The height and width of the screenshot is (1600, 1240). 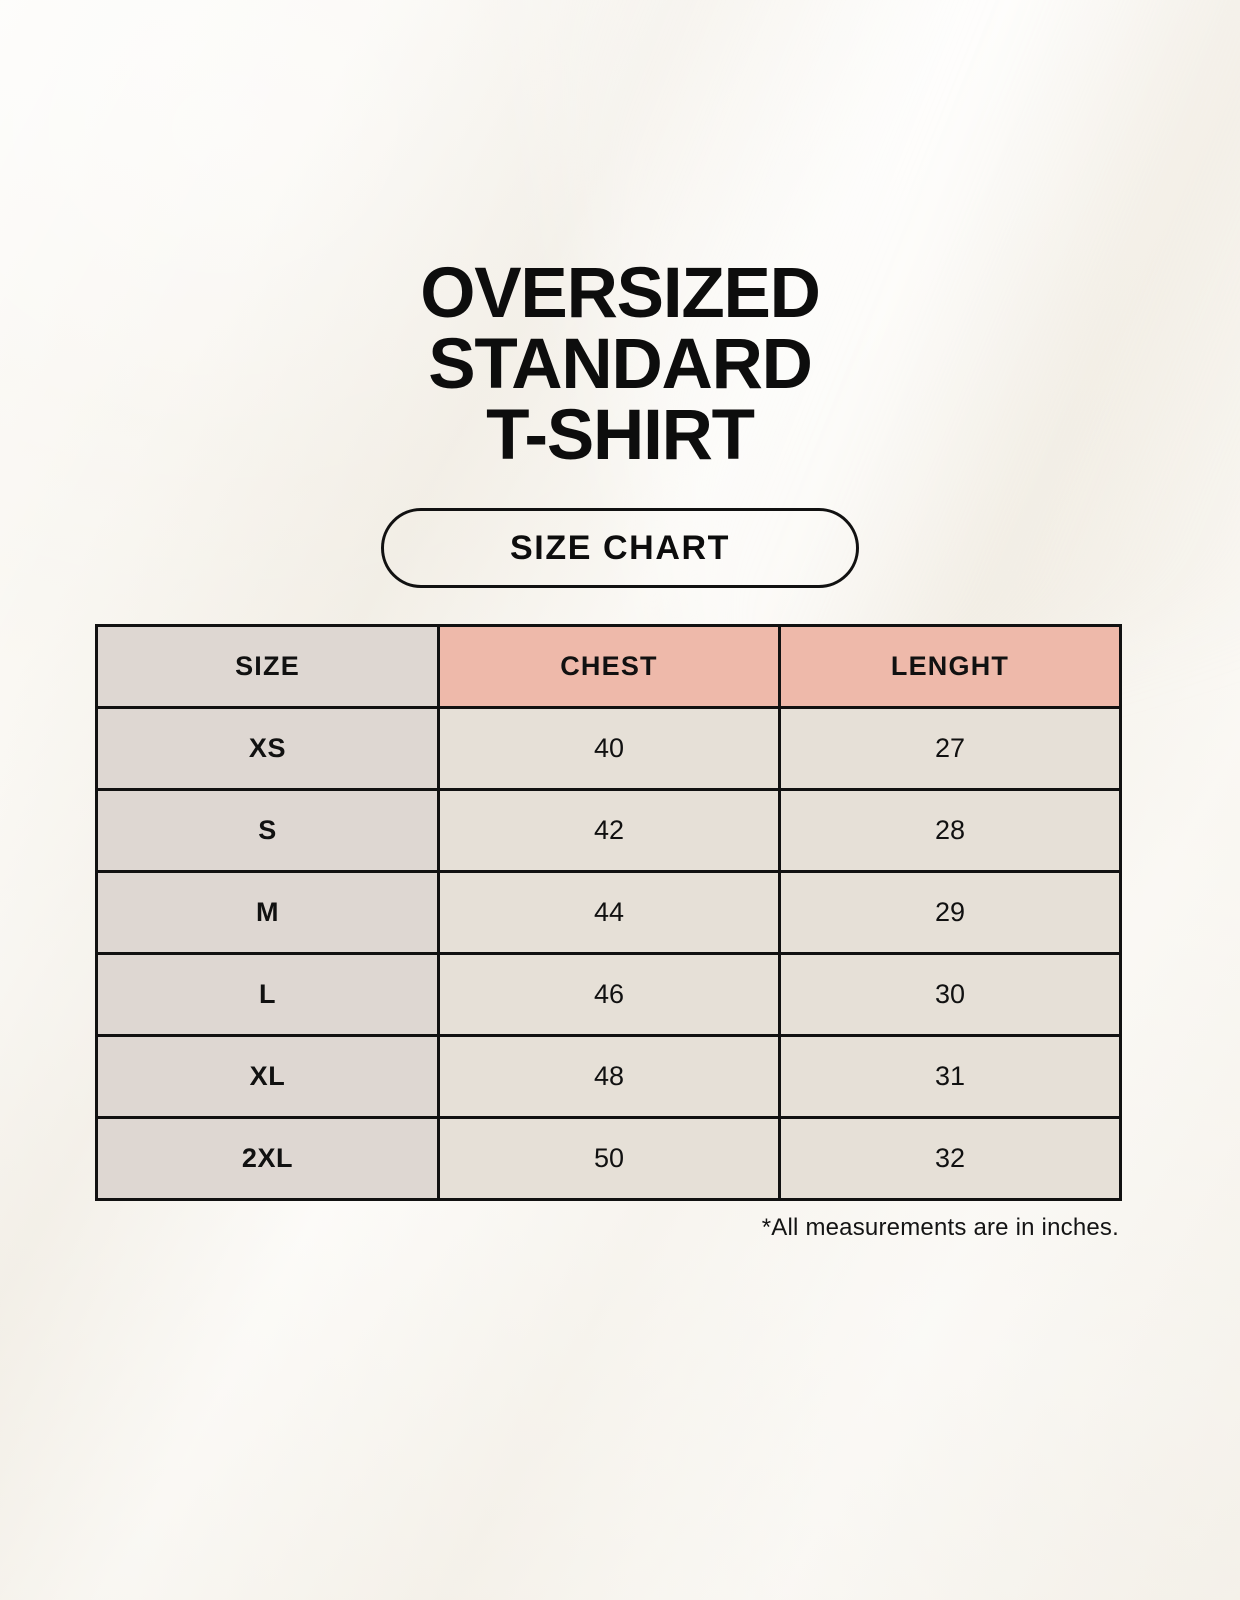 I want to click on column-header-length: LENGHT, so click(x=950, y=666).